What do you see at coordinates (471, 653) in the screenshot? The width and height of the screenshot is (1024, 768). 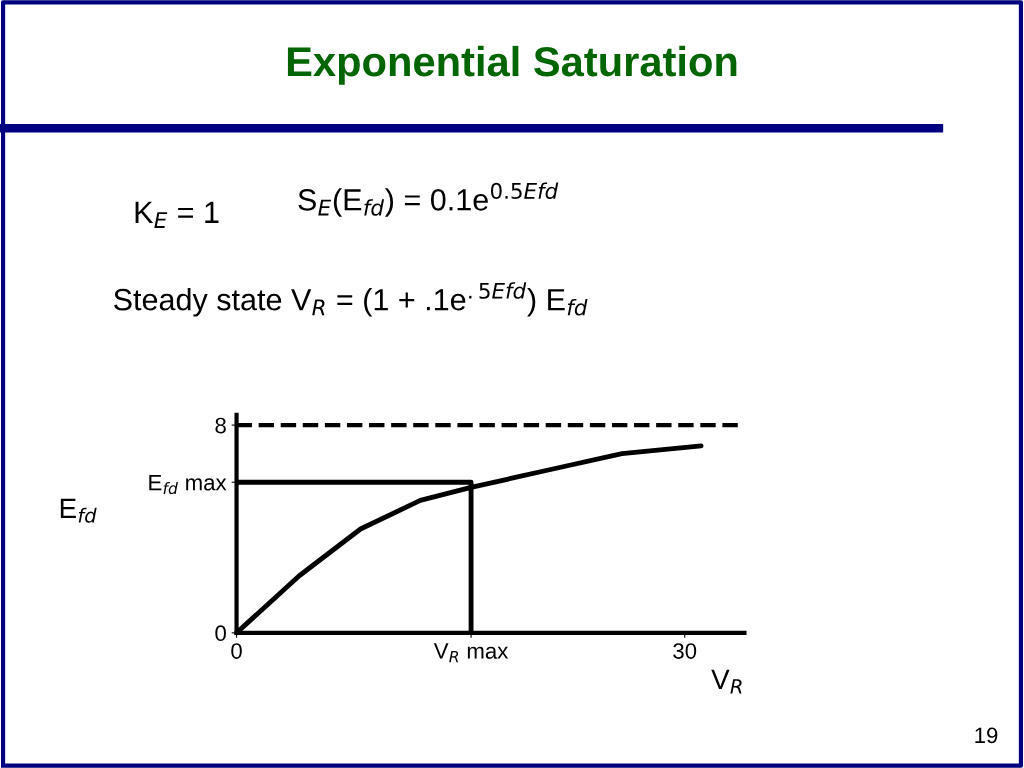 I see `x-tick-label: V$_{R}$ max` at bounding box center [471, 653].